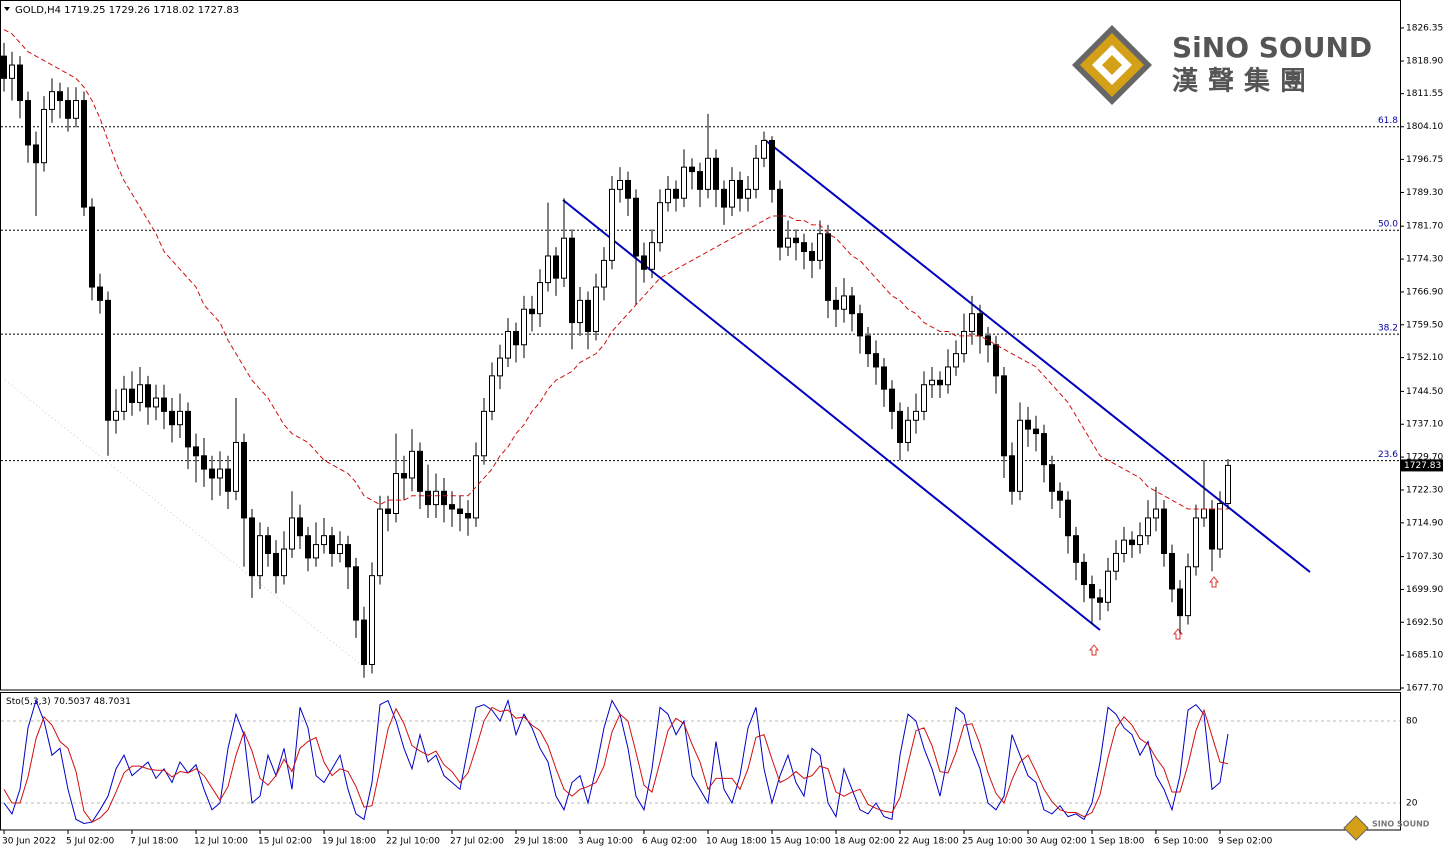  I want to click on x-tick-label: 15 Aug 10:00, so click(800, 842).